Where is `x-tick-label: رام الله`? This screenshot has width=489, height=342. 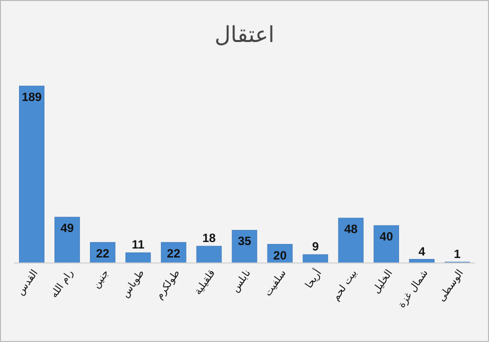
x-tick-label: رام الله is located at coordinates (62, 284).